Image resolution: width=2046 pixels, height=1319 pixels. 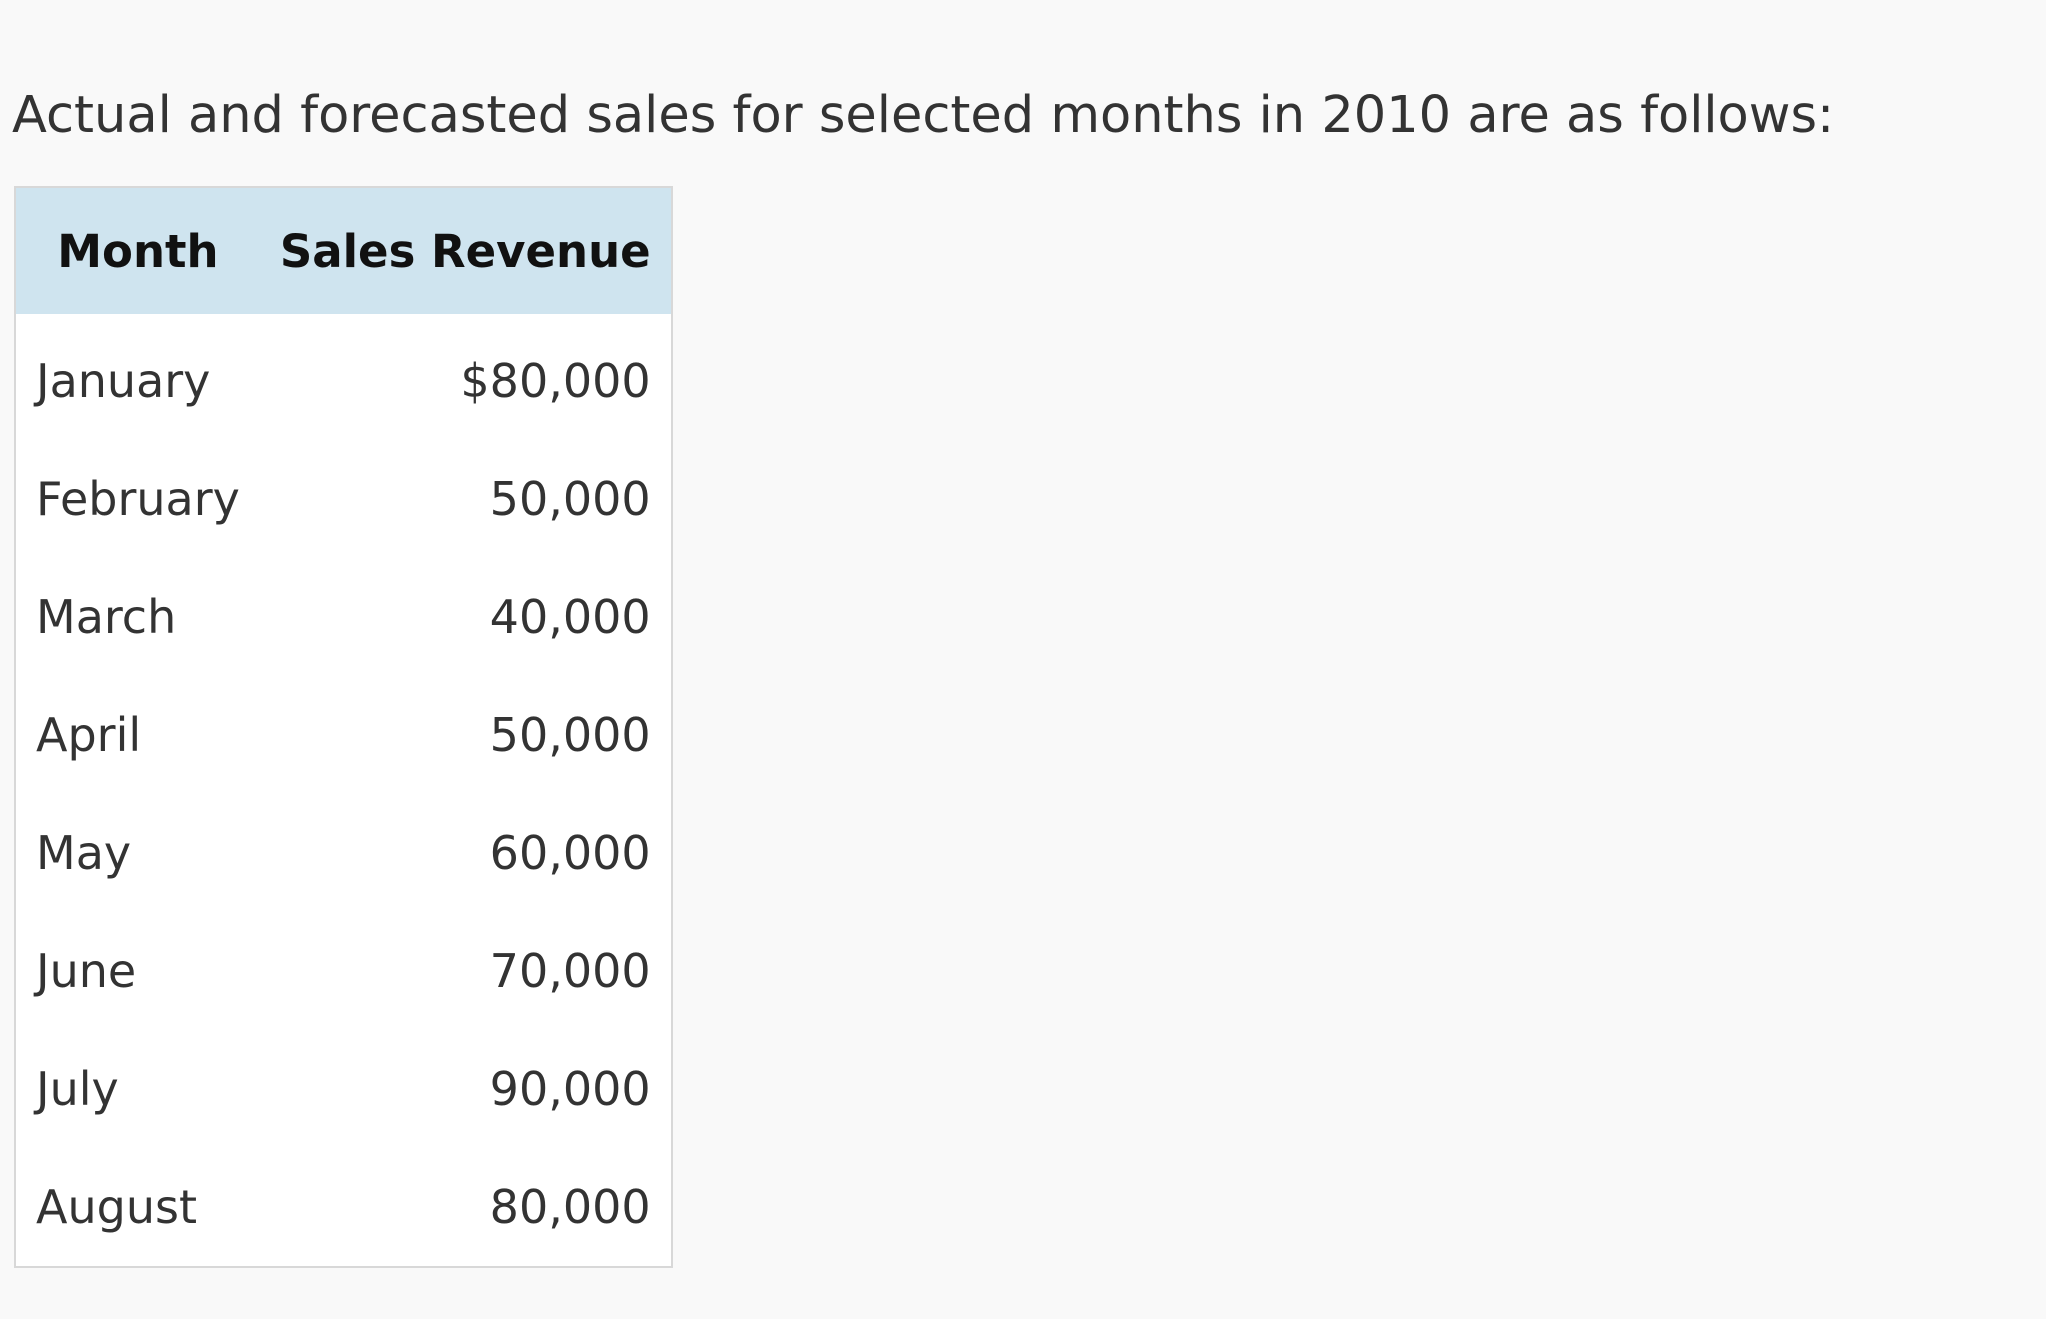 I want to click on table-row: January $80,000, so click(x=343, y=377).